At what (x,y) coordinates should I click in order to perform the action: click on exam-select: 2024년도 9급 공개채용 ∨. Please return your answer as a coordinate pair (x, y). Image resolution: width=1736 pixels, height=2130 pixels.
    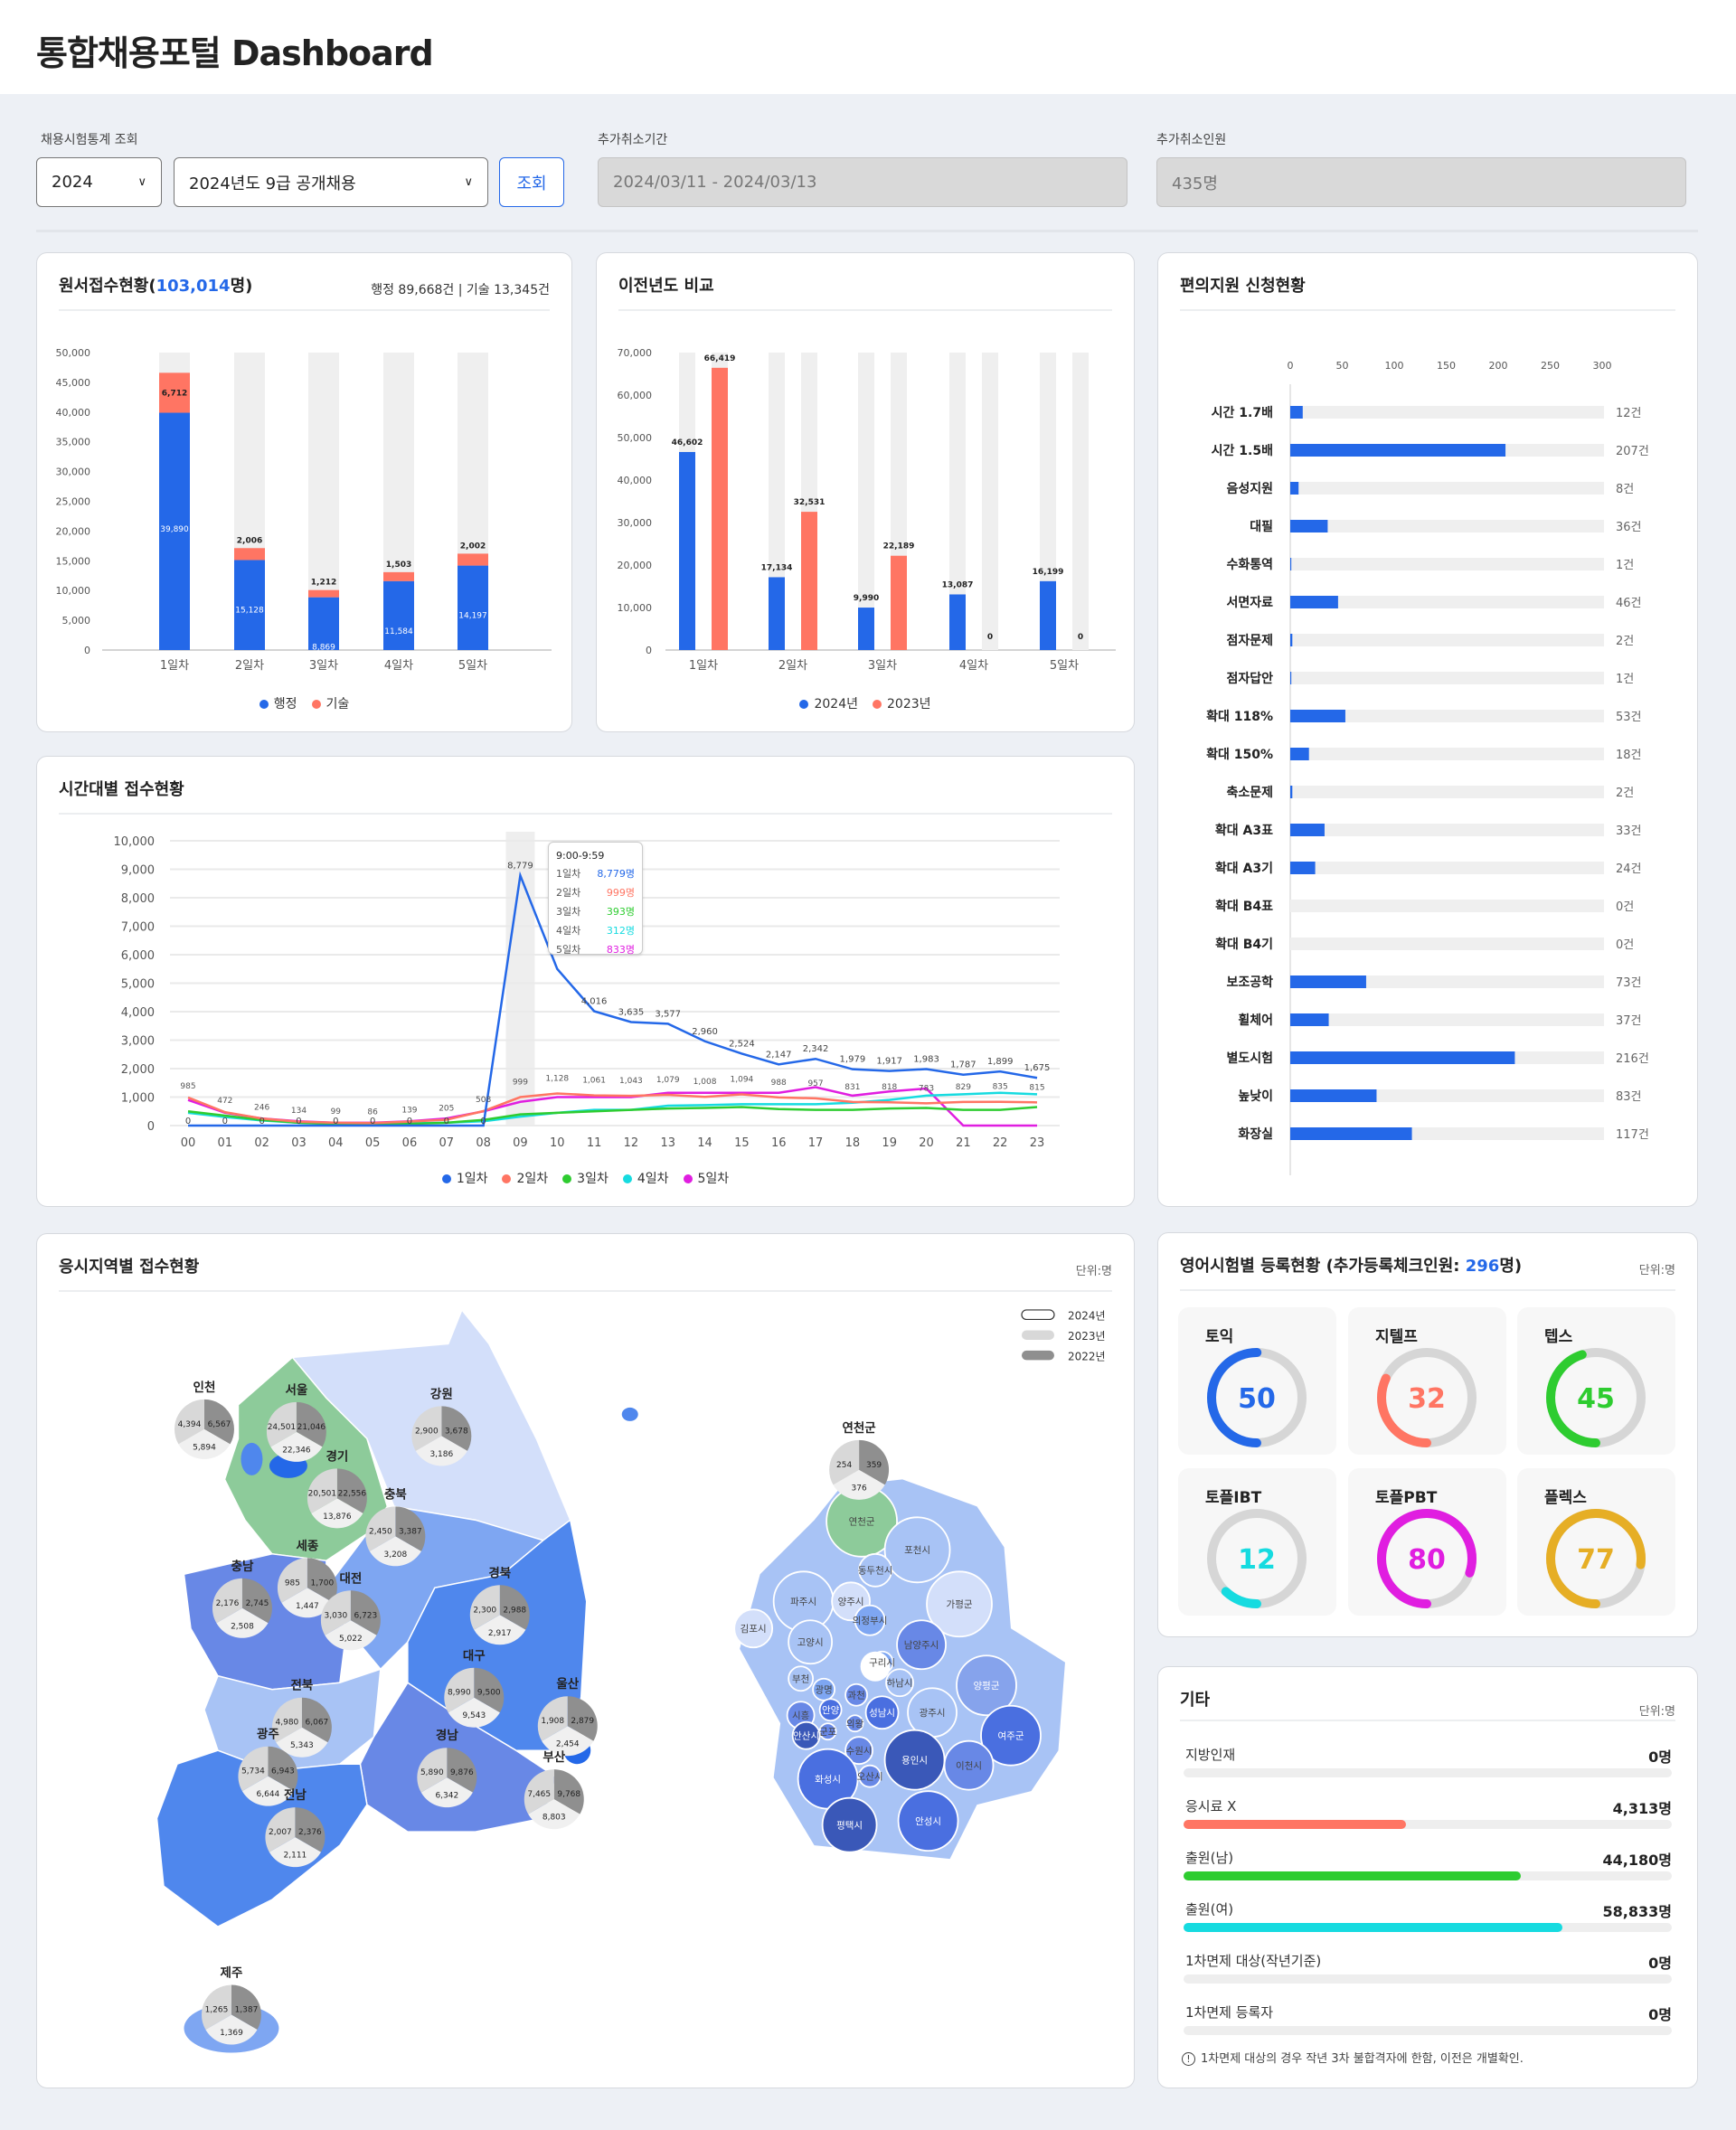
    Looking at the image, I should click on (331, 182).